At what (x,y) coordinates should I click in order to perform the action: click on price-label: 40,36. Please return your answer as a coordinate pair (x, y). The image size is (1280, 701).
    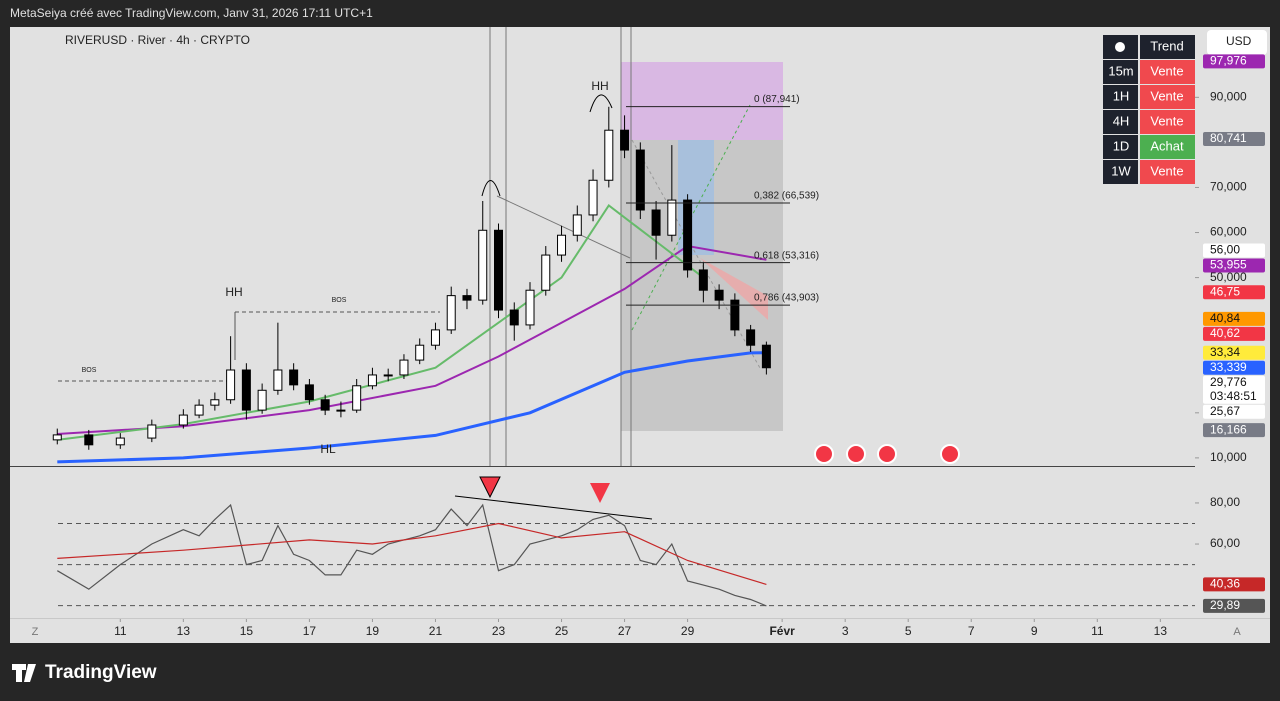
    Looking at the image, I should click on (1225, 584).